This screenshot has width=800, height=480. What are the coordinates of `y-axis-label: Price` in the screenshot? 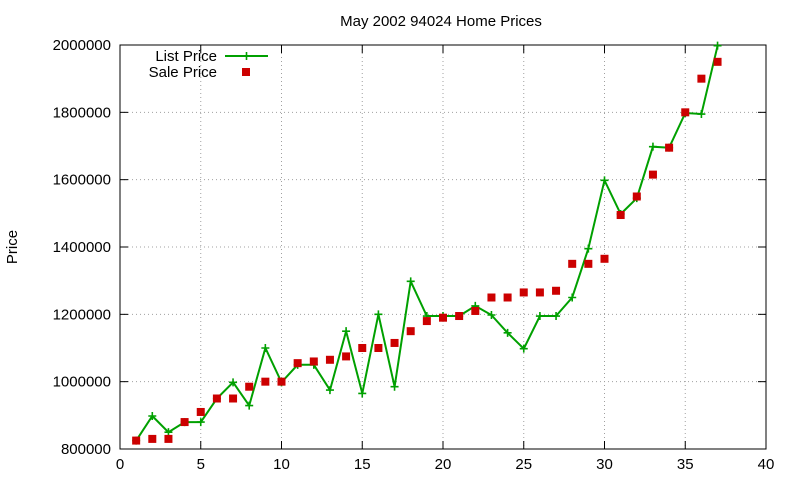 It's located at (12, 247).